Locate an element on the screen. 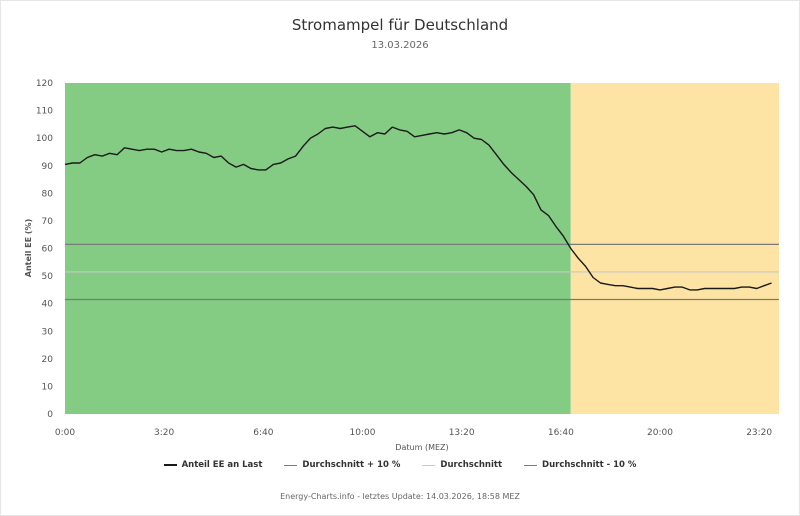  y-tick-label: 60 is located at coordinates (48, 250).